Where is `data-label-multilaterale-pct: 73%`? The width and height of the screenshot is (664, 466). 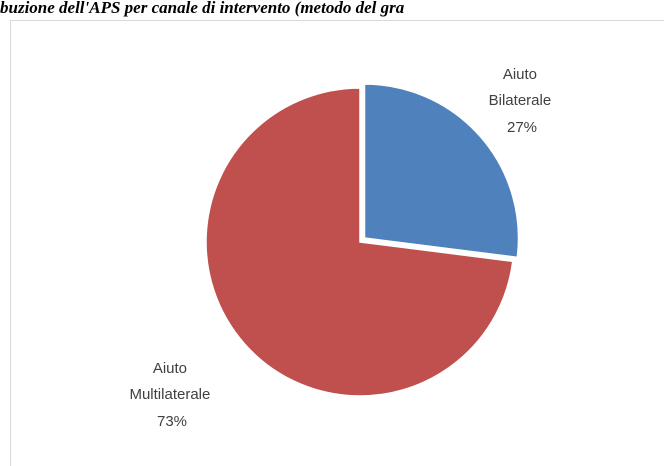 data-label-multilaterale-pct: 73% is located at coordinates (172, 421).